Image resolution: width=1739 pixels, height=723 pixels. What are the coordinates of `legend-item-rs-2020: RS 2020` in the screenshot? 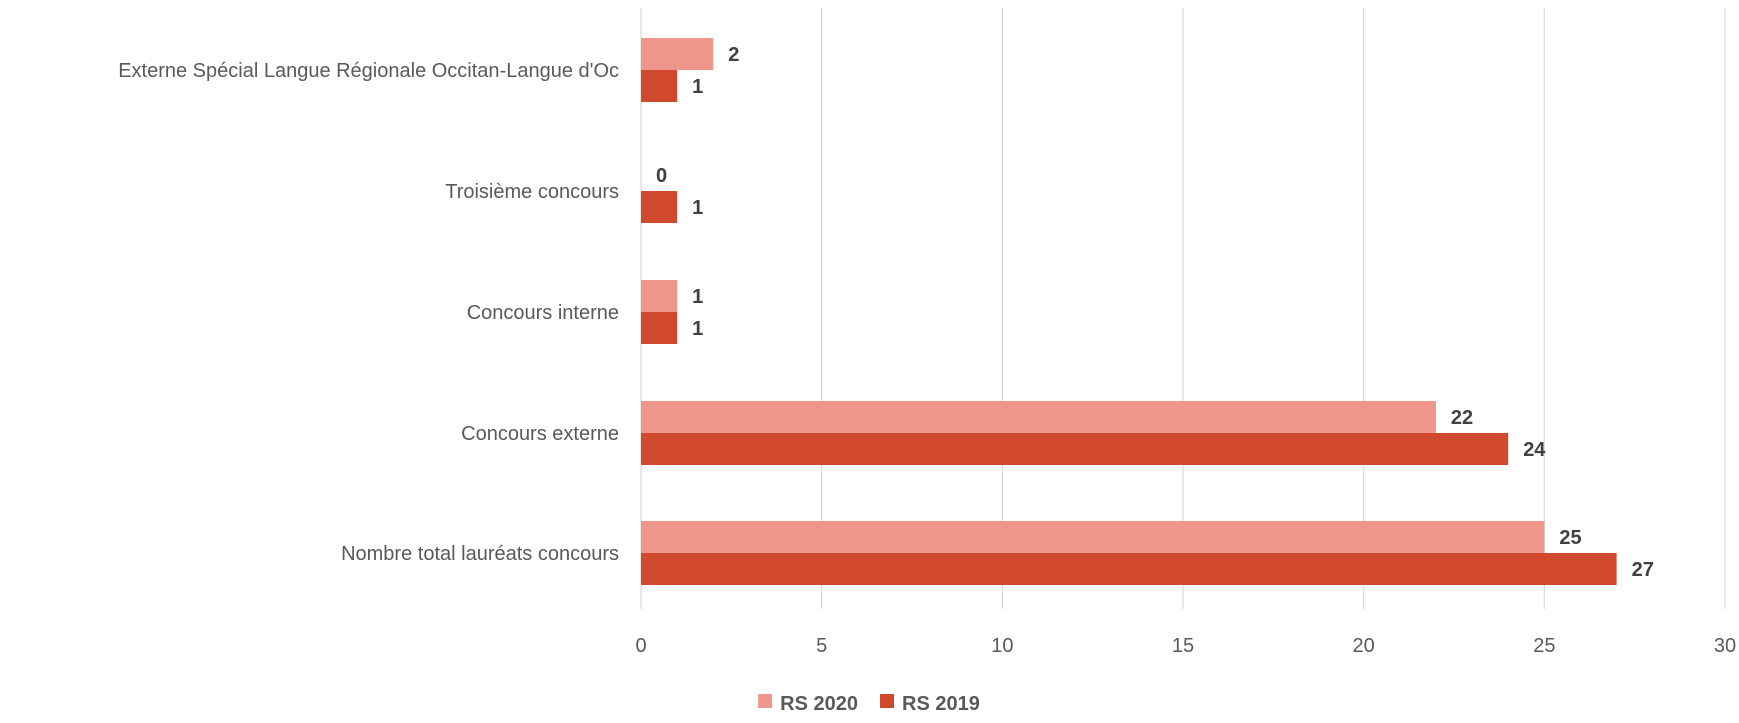 It's located at (808, 704).